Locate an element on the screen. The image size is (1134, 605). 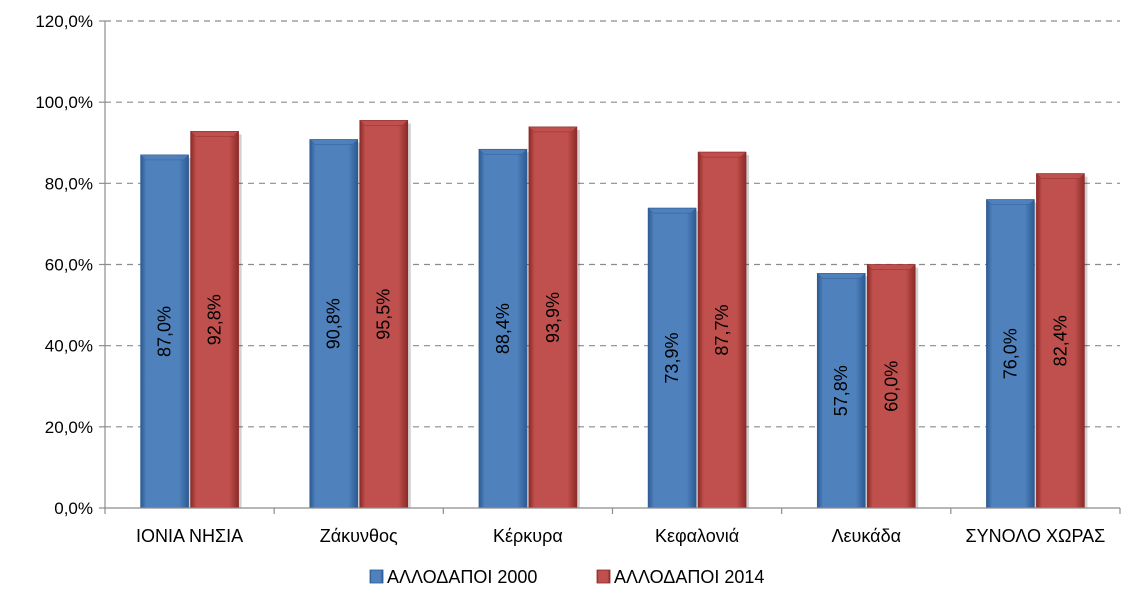
data-label: 73,9% is located at coordinates (672, 358).